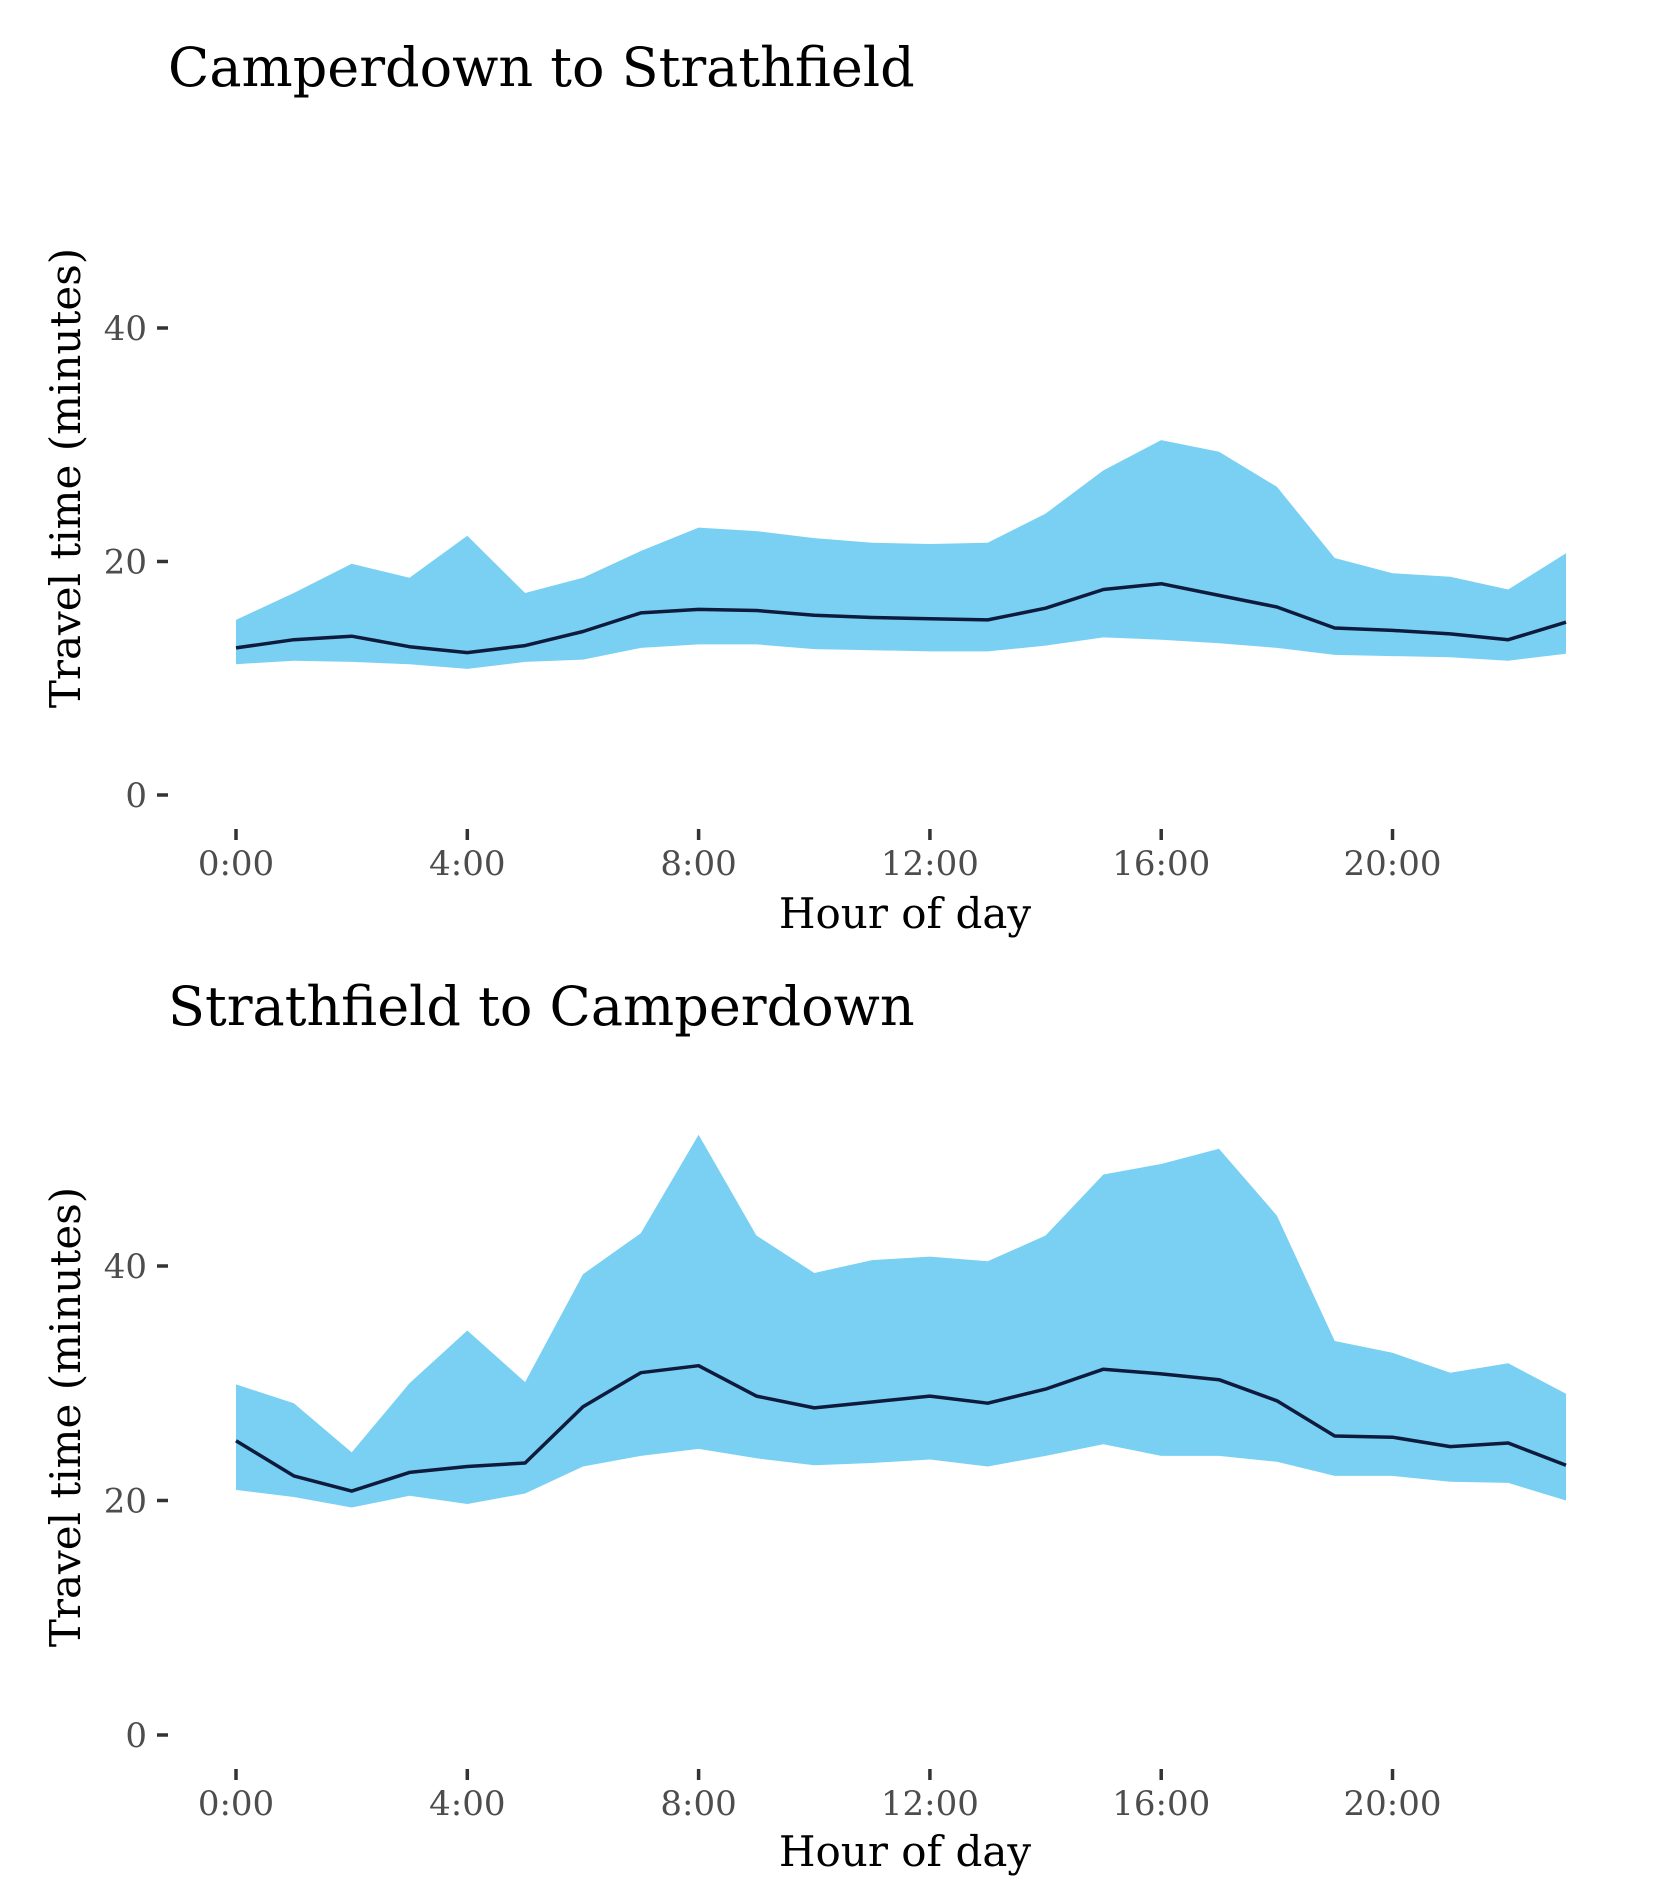  I want to click on chart-title: Camperdown to Strathfield, so click(541, 67).